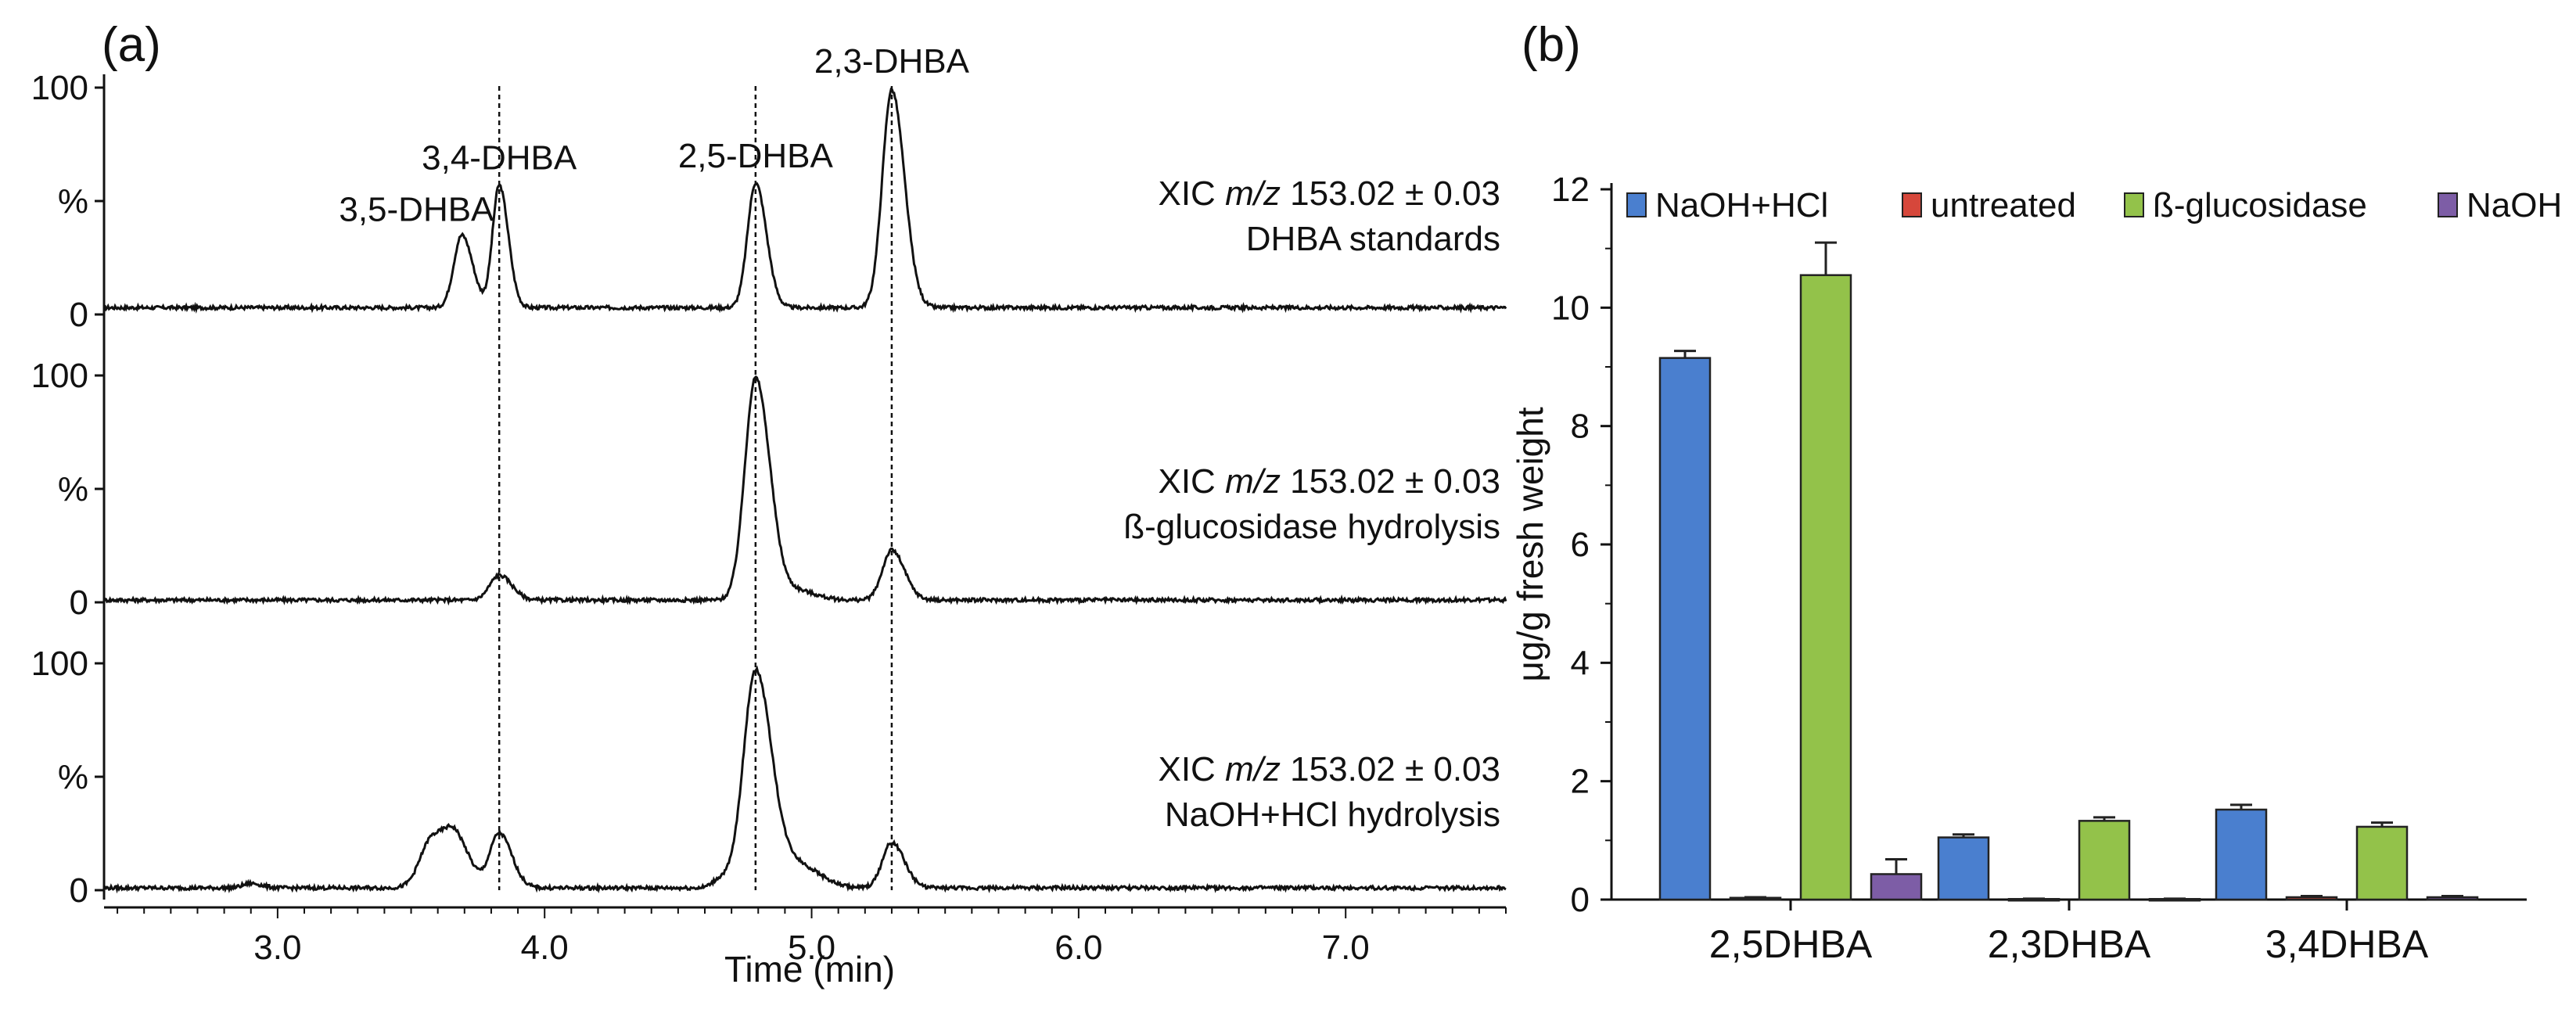  Describe the element at coordinates (1530, 544) in the screenshot. I see `y-axis-title: μg/g fresh weight` at that location.